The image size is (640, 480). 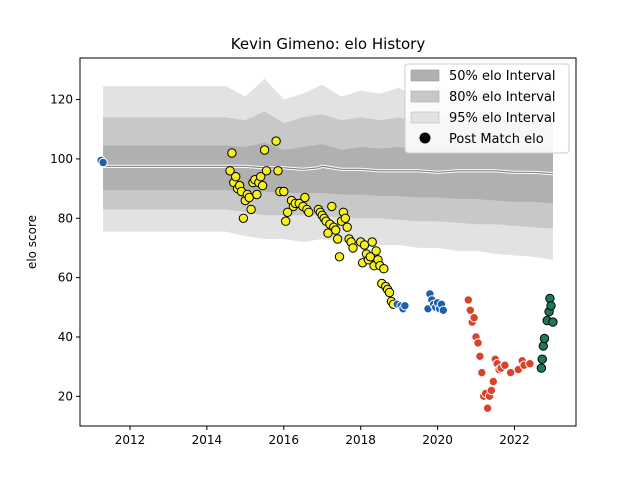 What do you see at coordinates (328, 44) in the screenshot?
I see `chart-title: Kevin Gimeno: elo History` at bounding box center [328, 44].